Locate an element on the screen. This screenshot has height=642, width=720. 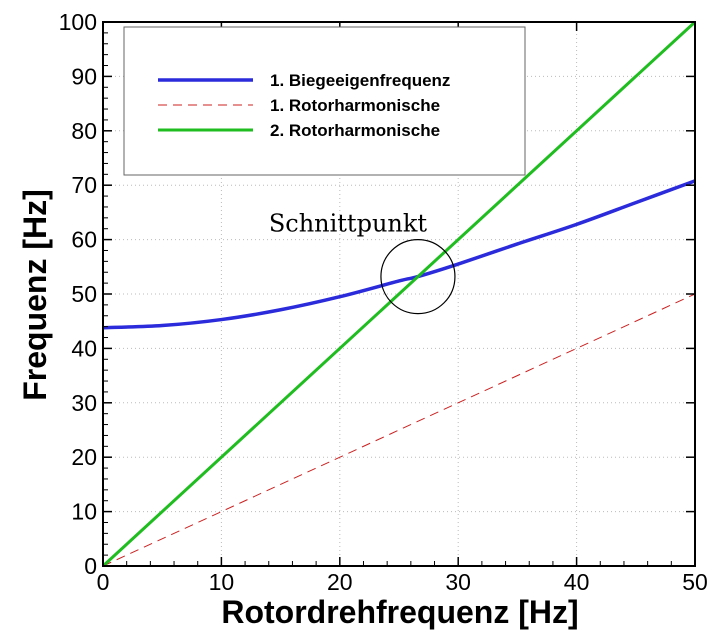
x-tick-label: 30 is located at coordinates (458, 582).